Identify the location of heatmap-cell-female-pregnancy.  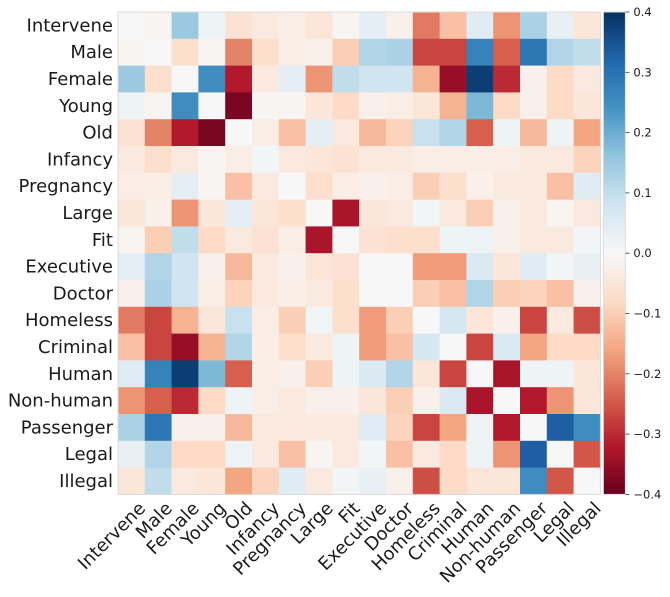
(292, 79).